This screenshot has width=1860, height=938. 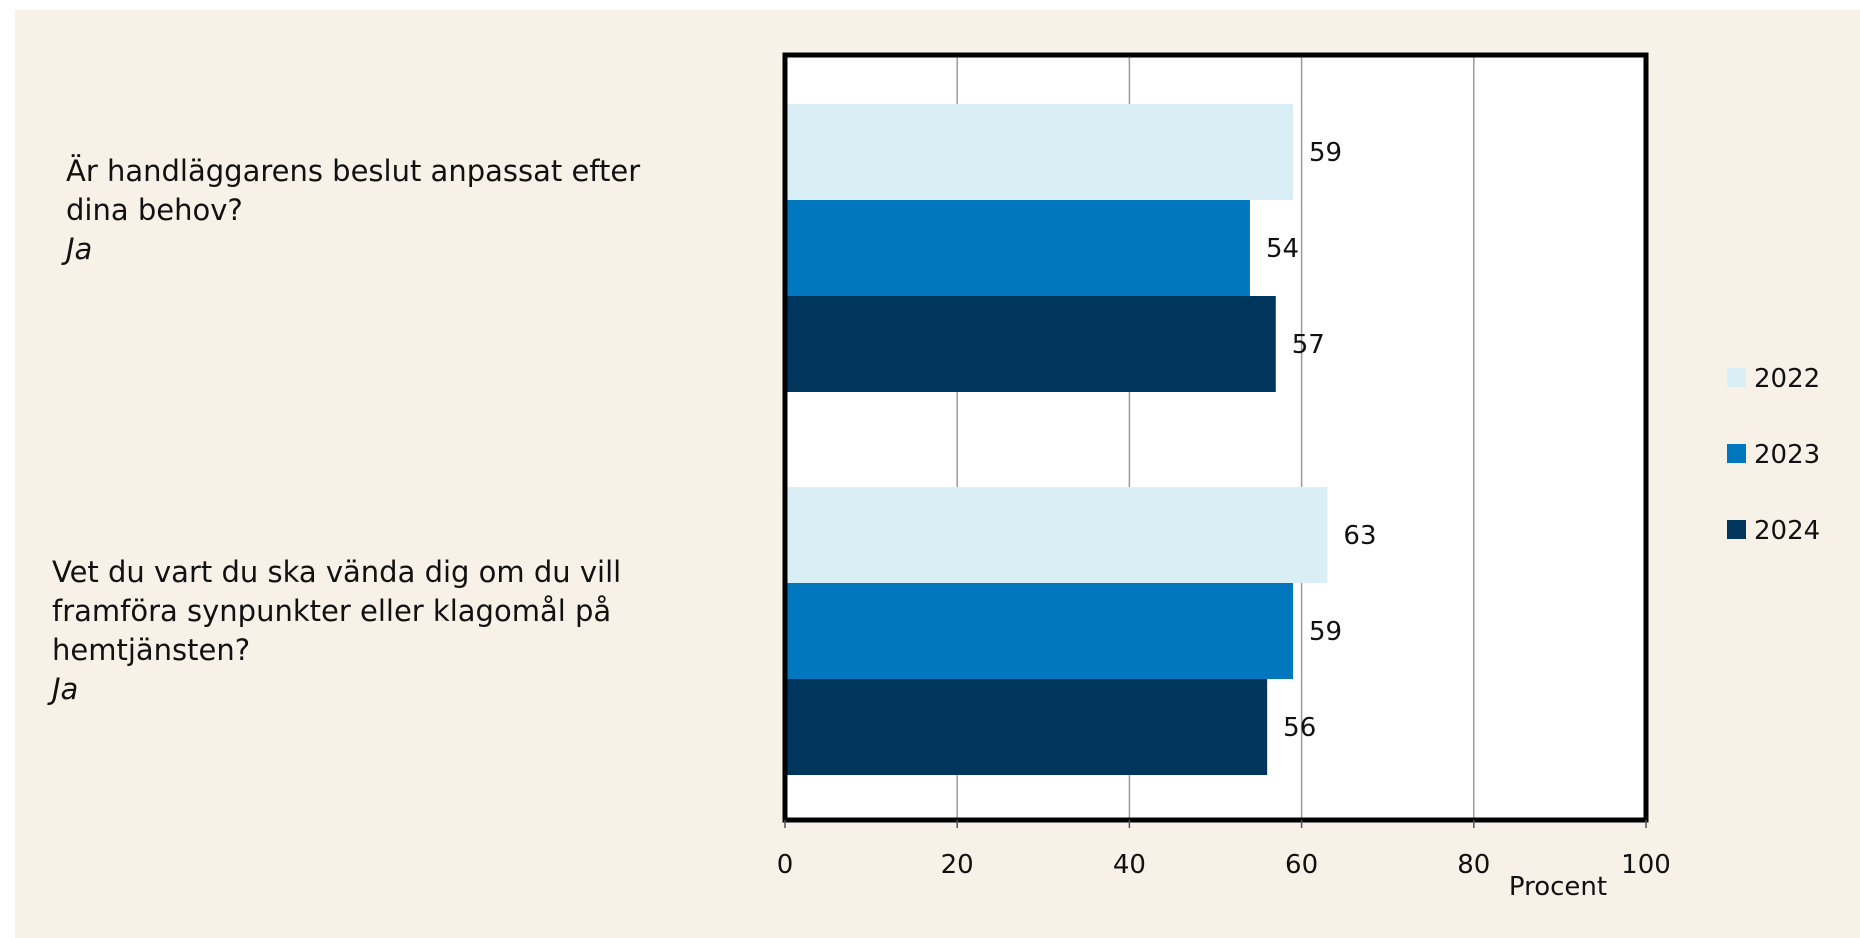 I want to click on legend-swatch-2022, so click(x=1736, y=377).